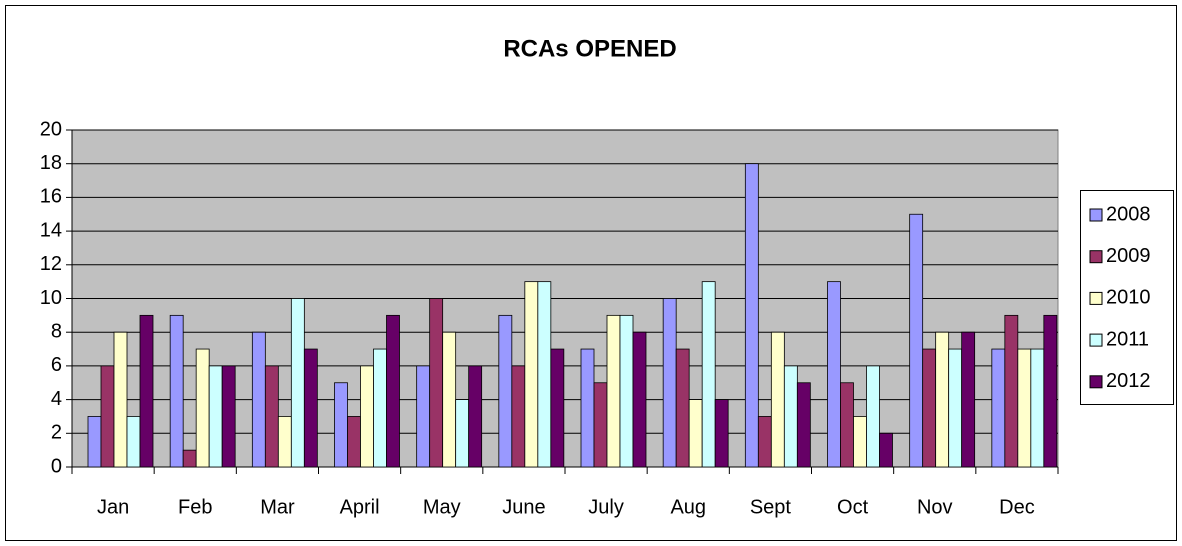 This screenshot has height=546, width=1182. I want to click on x-tick-label: Oct, so click(853, 507).